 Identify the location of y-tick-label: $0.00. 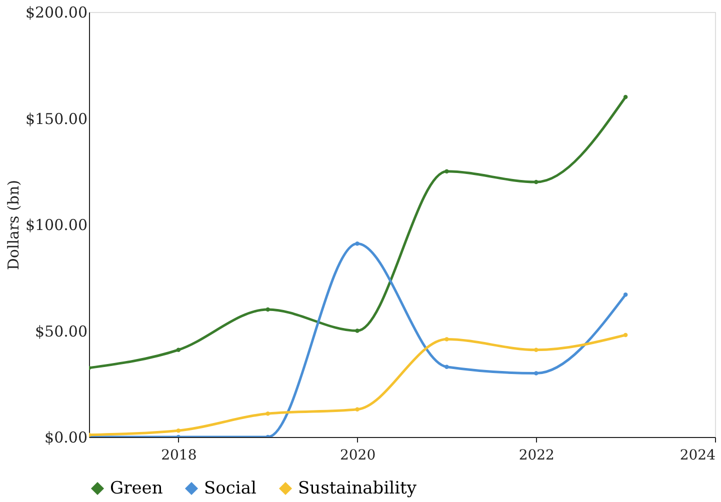
(66, 437).